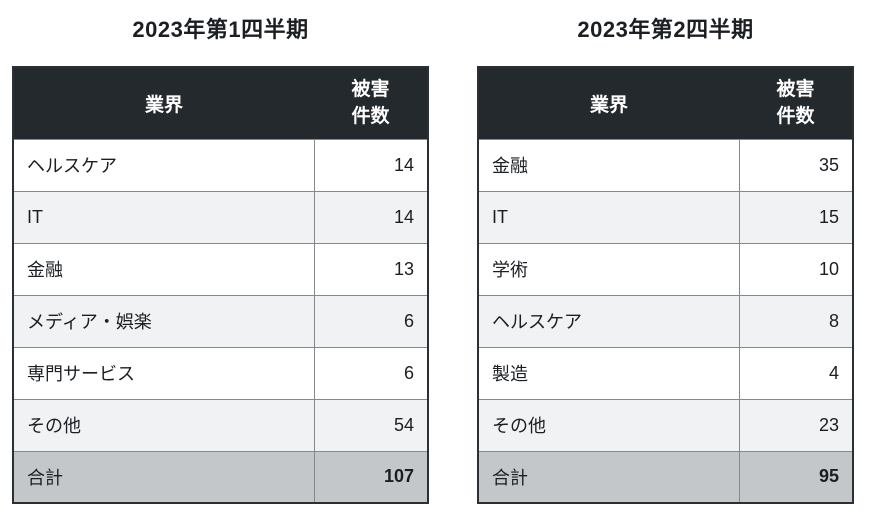 This screenshot has height=521, width=870. I want to click on table-row: IT 14, so click(220, 217).